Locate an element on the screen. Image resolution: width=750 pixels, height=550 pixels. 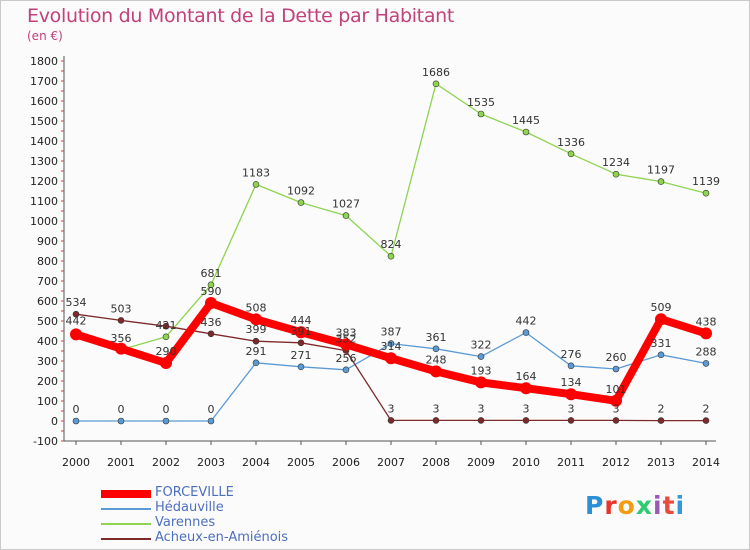
data-label: 1234 is located at coordinates (616, 162).